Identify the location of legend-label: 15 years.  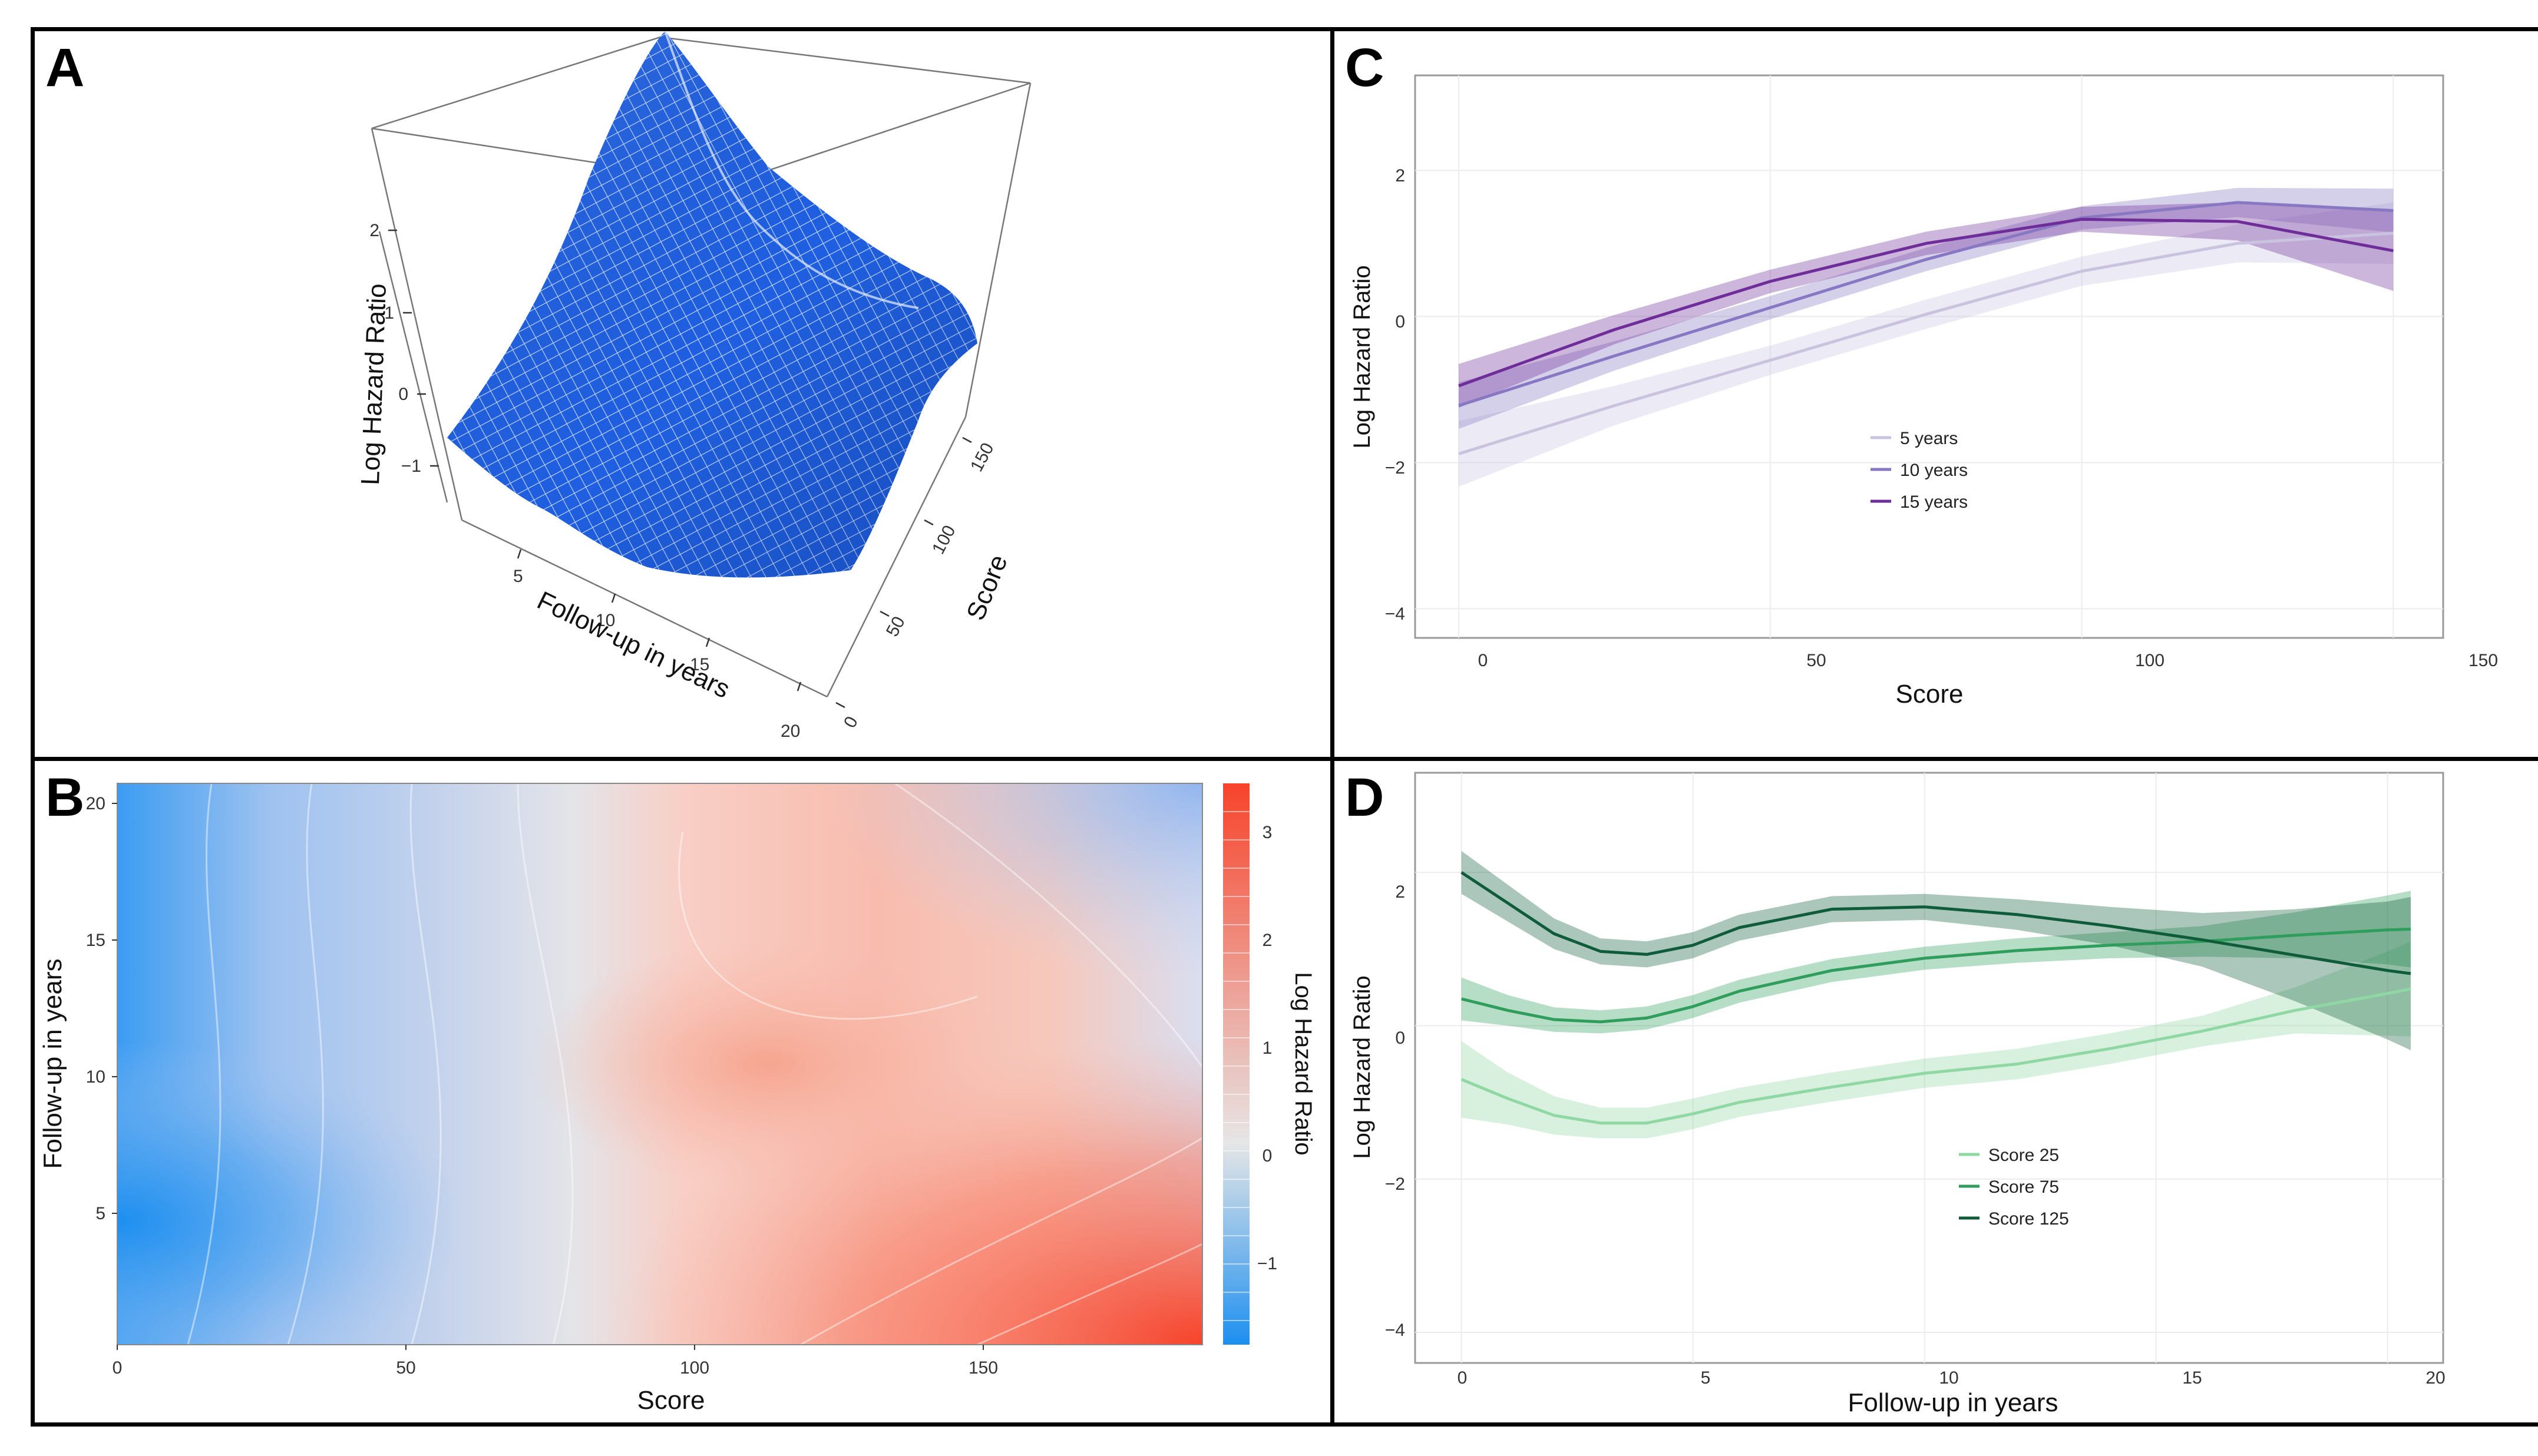
(1934, 502).